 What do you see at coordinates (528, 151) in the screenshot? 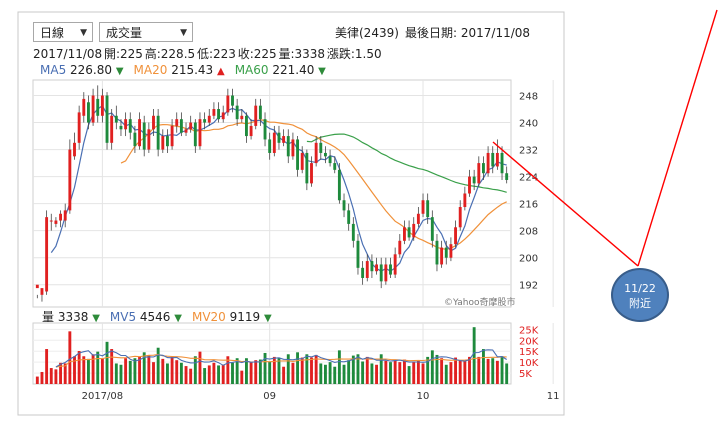
I see `price-tick-label: 232` at bounding box center [528, 151].